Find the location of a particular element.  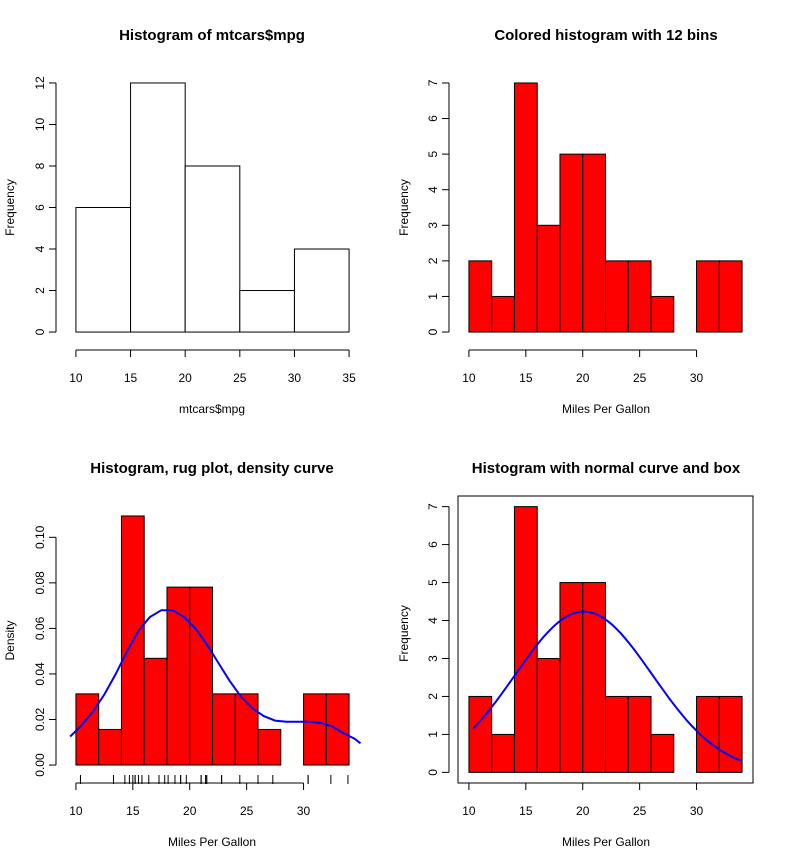

y-axis: 0.00 0.02 0.04 0.06 0.08 0.10 is located at coordinates (45, 651).